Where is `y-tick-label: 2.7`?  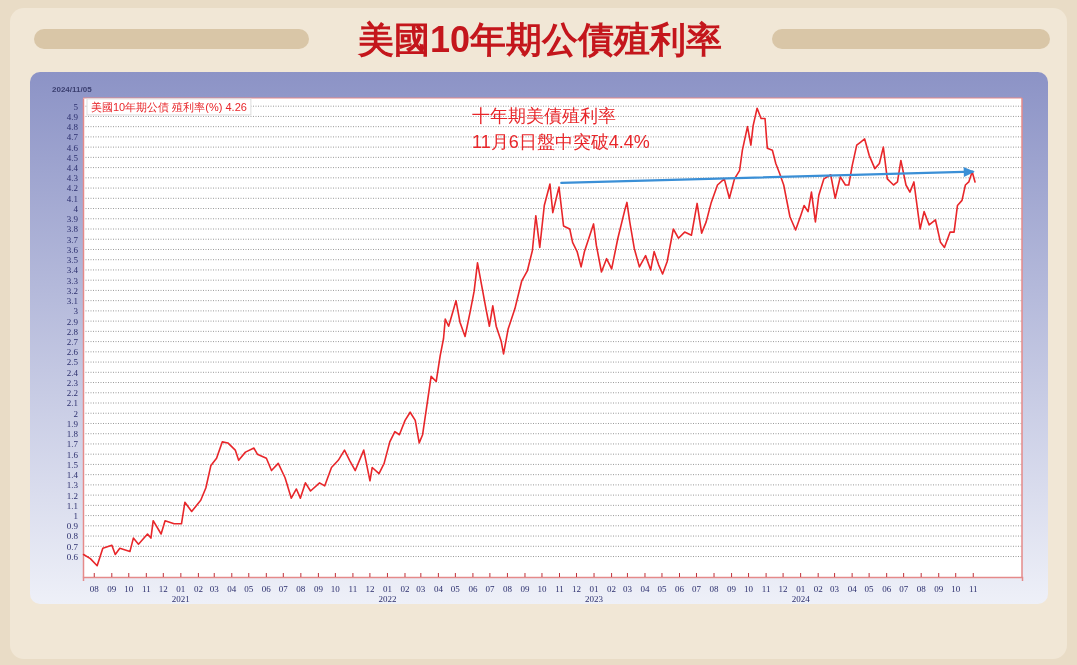
y-tick-label: 2.7 is located at coordinates (72, 341).